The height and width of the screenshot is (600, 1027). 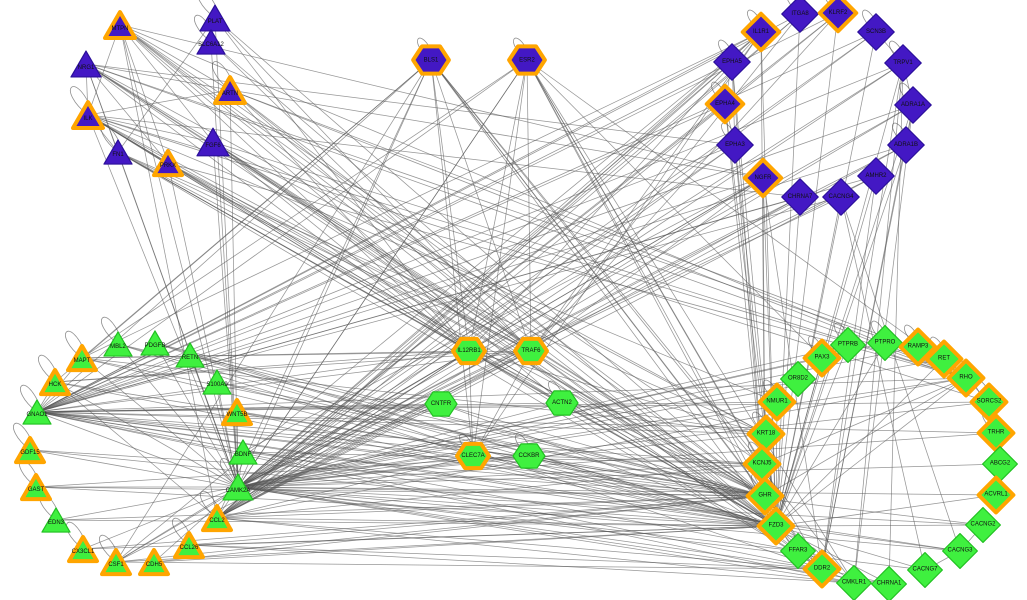 I want to click on graph-node-prkx: PRKX, so click(x=168, y=163).